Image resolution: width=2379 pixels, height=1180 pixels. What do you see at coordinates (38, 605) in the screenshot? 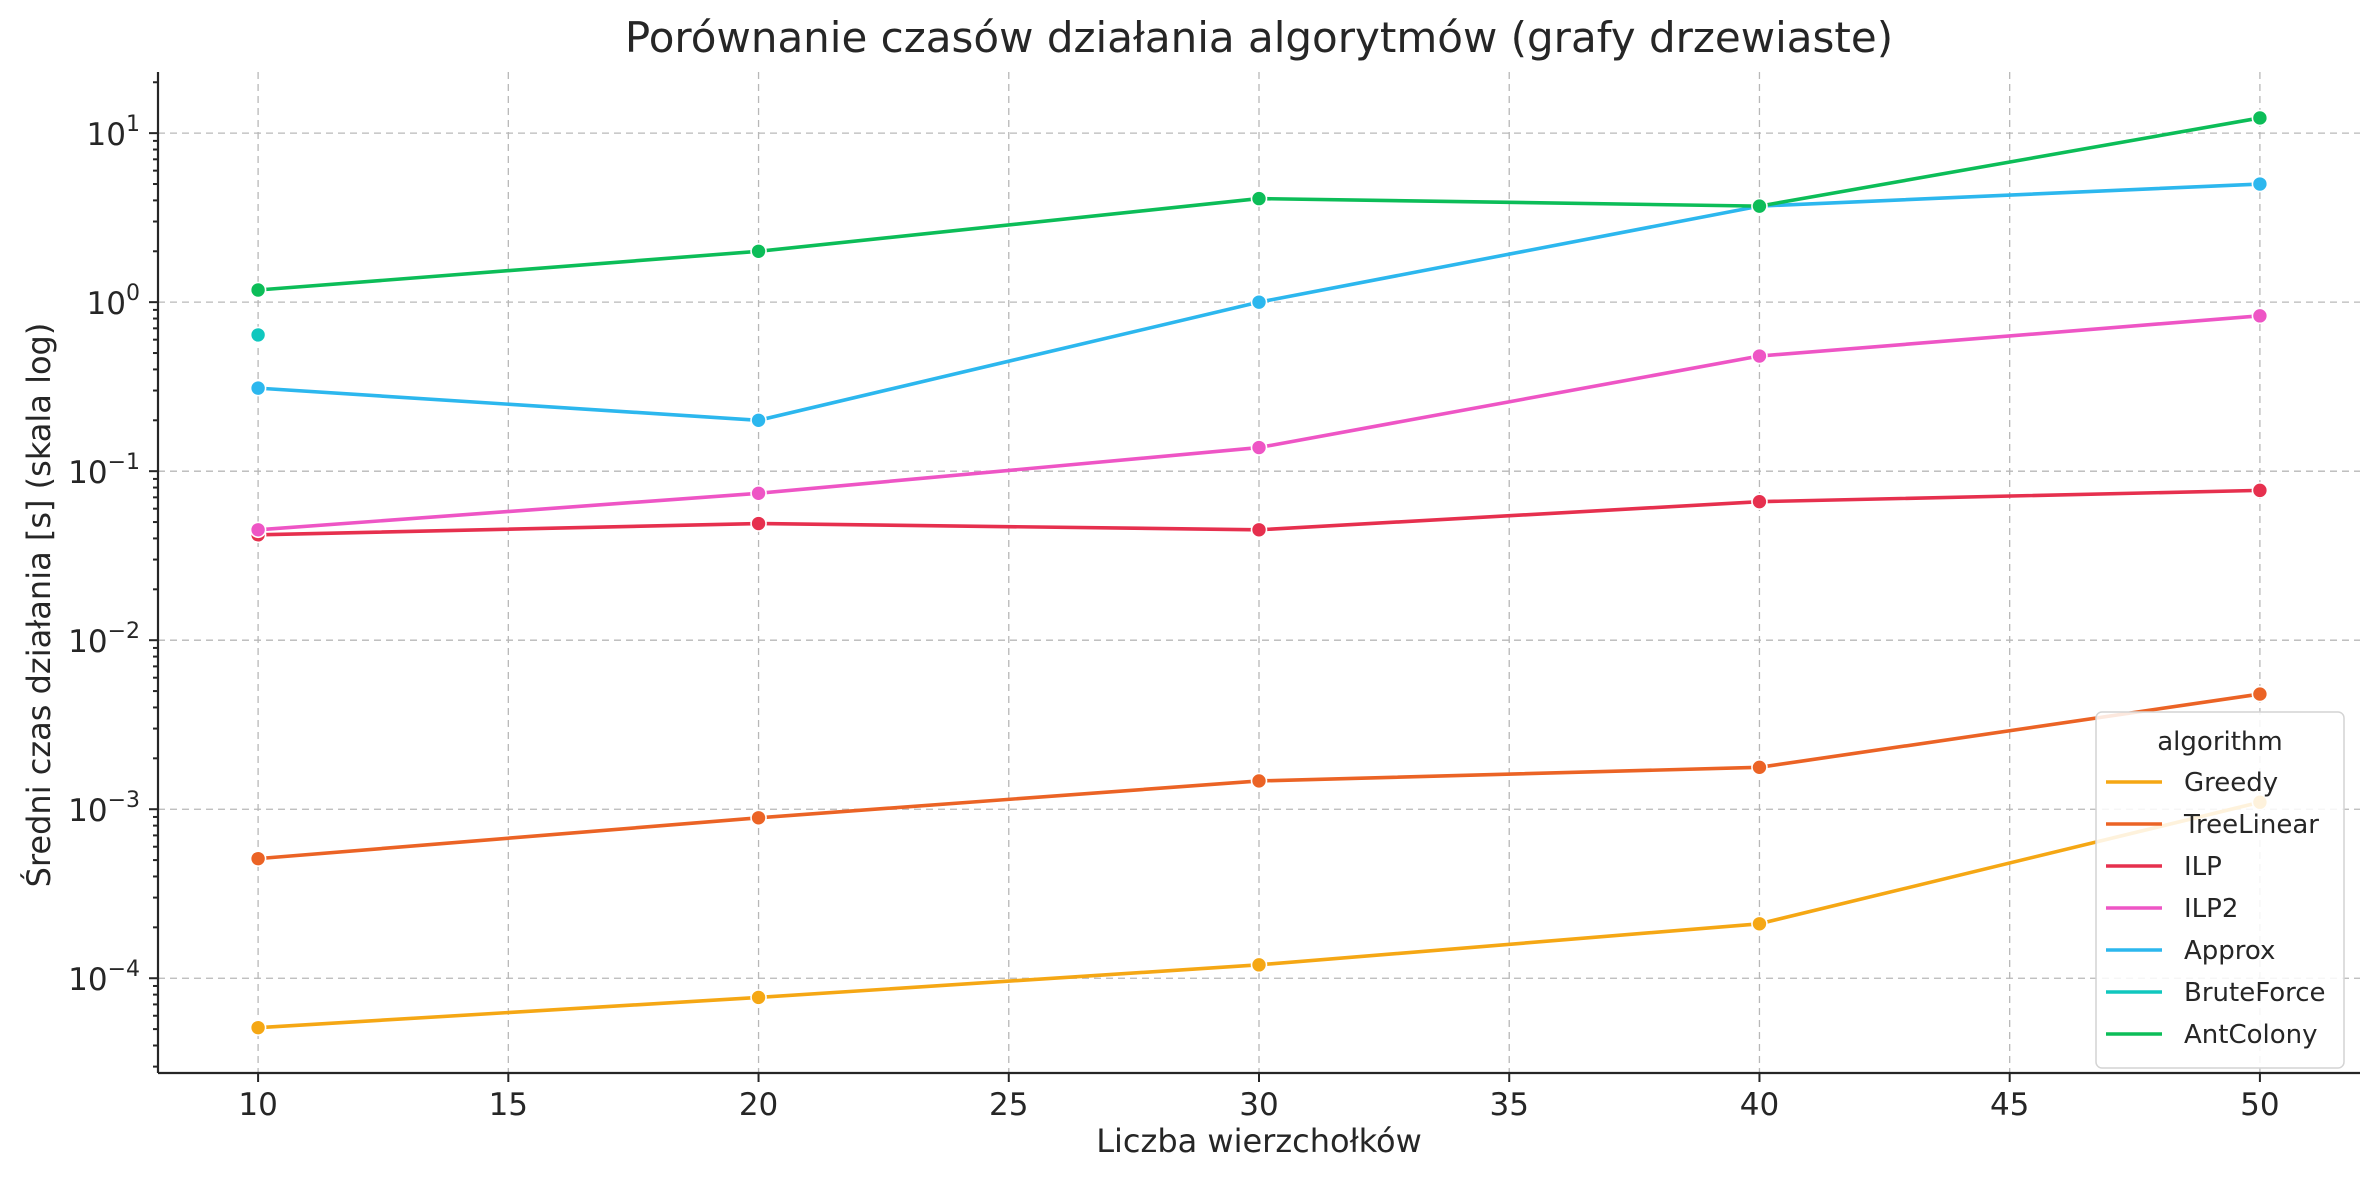
I see `y-axis-label: Średni czas działania [s] (skala log)` at bounding box center [38, 605].